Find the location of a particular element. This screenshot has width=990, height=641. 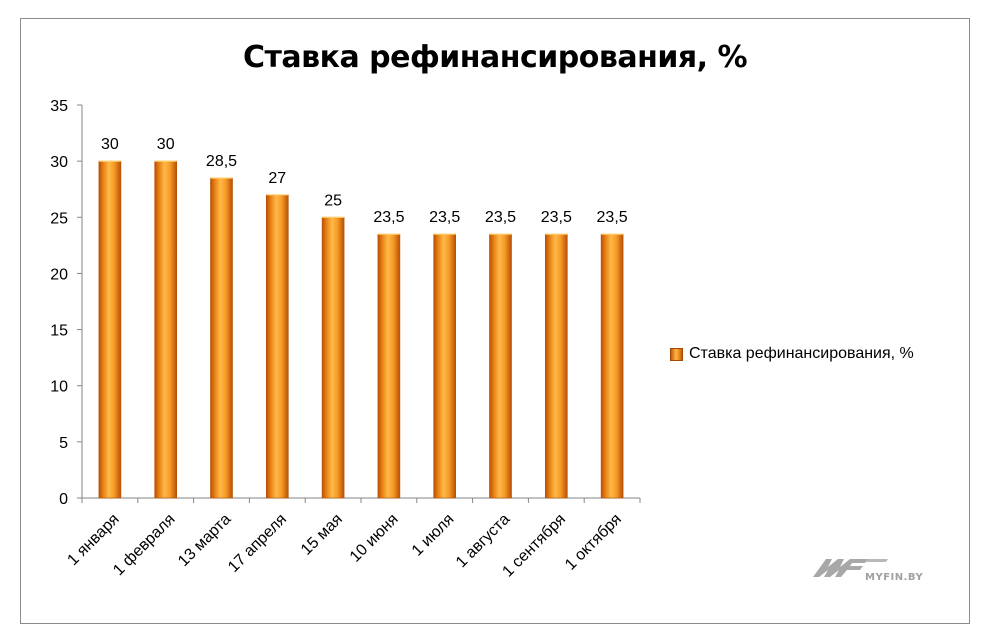

myfin-logo is located at coordinates (850, 568).